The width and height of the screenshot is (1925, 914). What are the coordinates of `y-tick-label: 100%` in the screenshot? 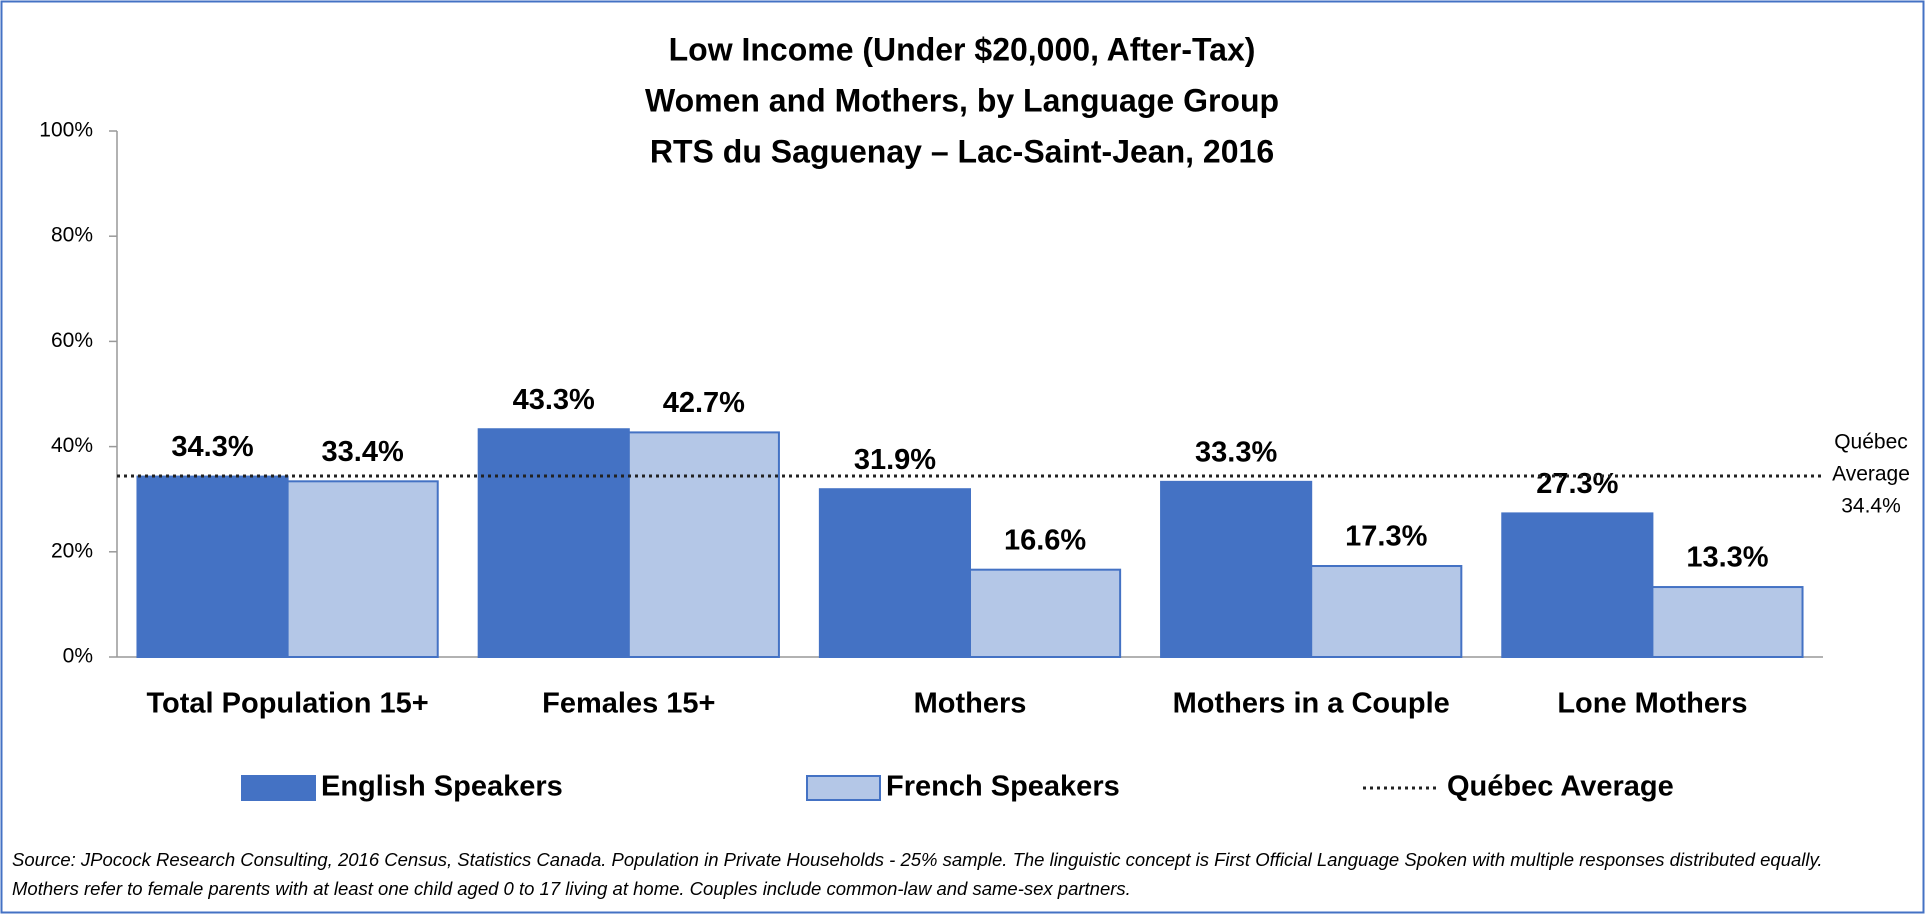 It's located at (66, 130).